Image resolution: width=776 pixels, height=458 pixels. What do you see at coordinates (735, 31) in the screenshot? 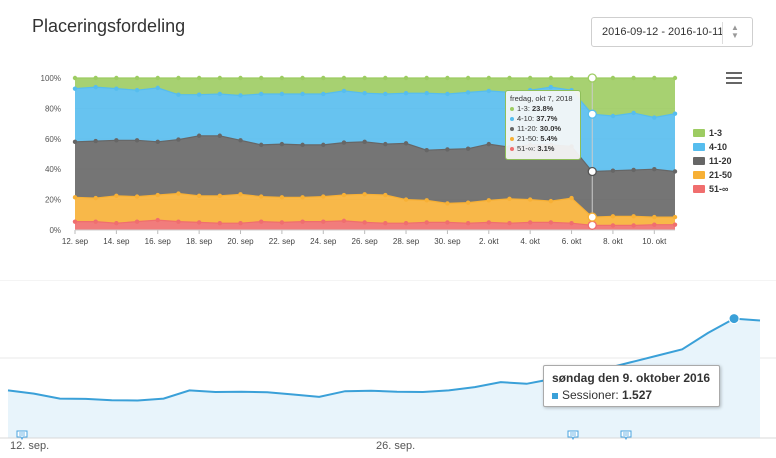
I see `sort-arrows-icon: ▲ ▼` at bounding box center [735, 31].